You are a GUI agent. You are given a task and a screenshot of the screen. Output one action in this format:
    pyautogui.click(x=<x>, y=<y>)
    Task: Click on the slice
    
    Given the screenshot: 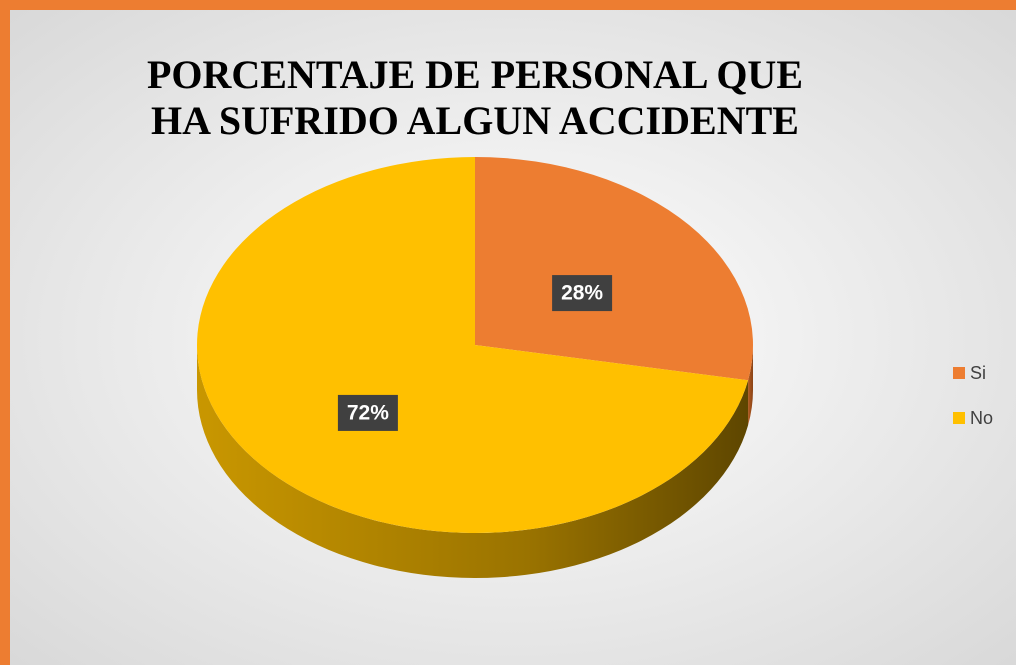 What is the action you would take?
    pyautogui.click(x=614, y=269)
    